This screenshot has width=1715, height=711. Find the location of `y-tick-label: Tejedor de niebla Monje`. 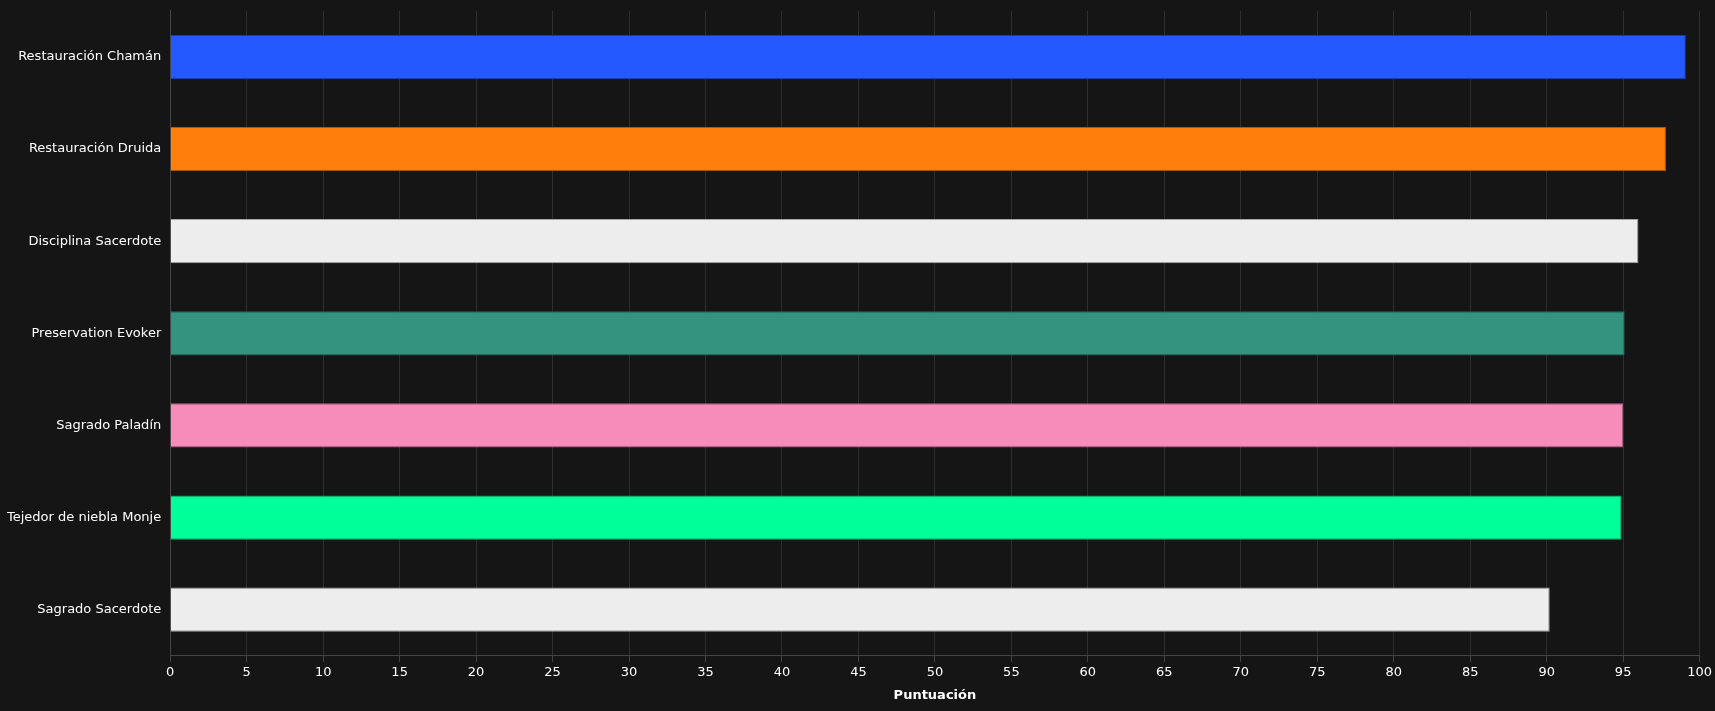

y-tick-label: Tejedor de niebla Monje is located at coordinates (83, 516).